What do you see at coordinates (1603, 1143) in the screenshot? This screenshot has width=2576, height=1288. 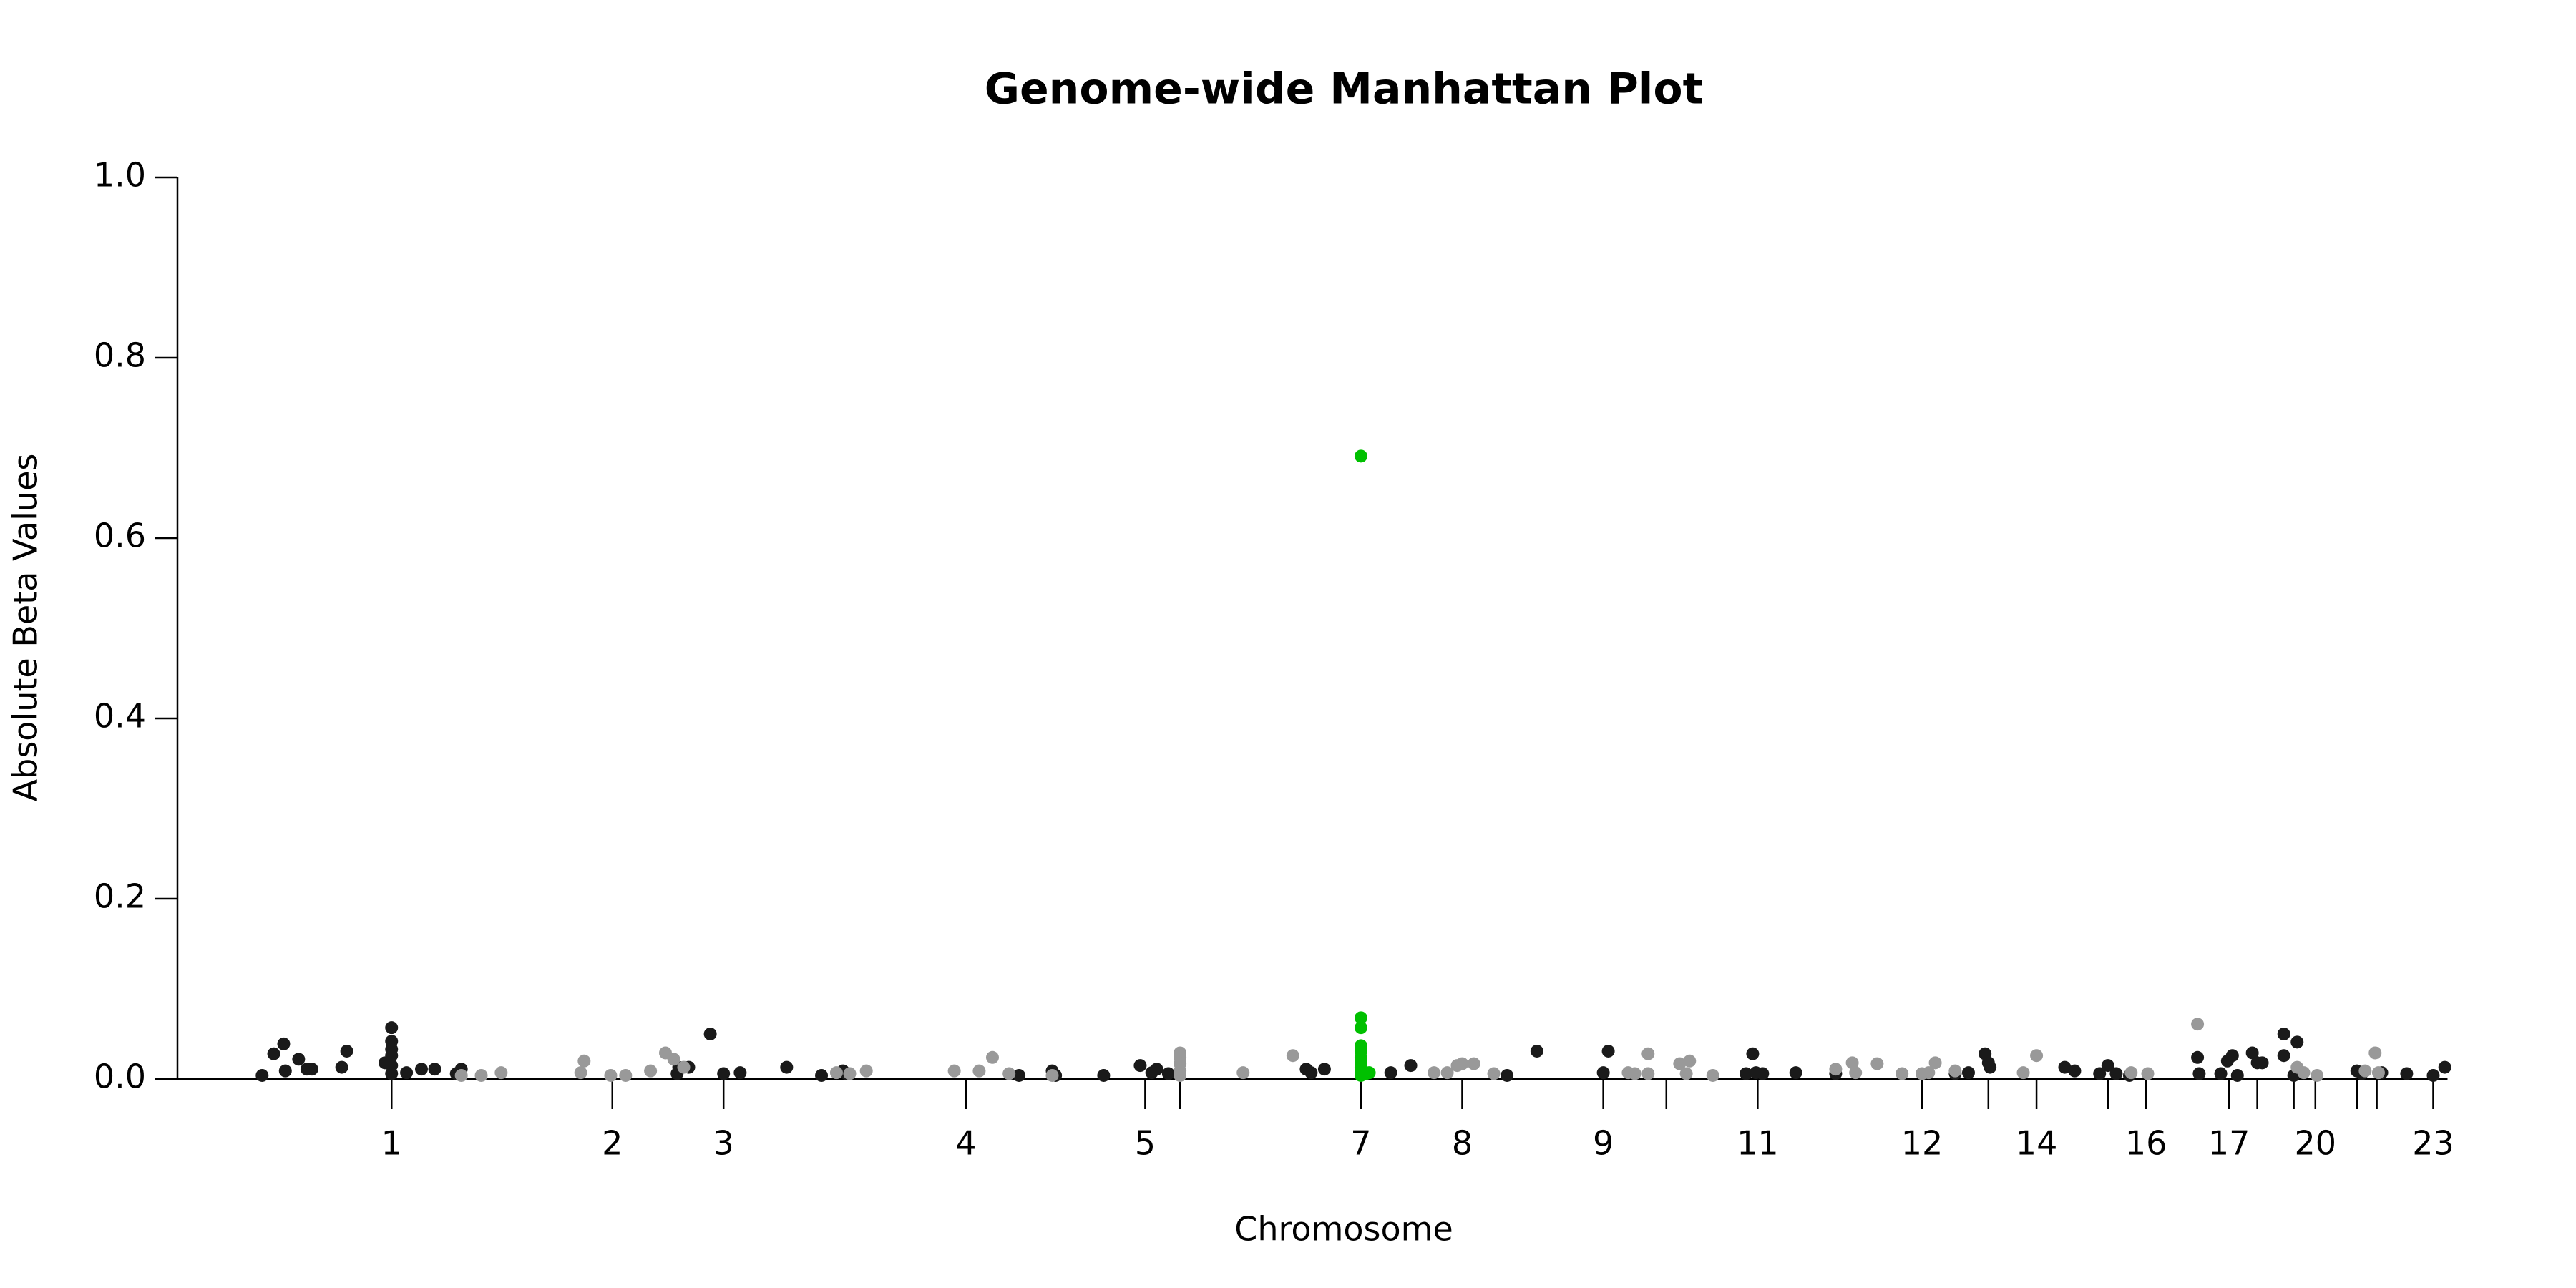 I see `x-tick-label: 9` at bounding box center [1603, 1143].